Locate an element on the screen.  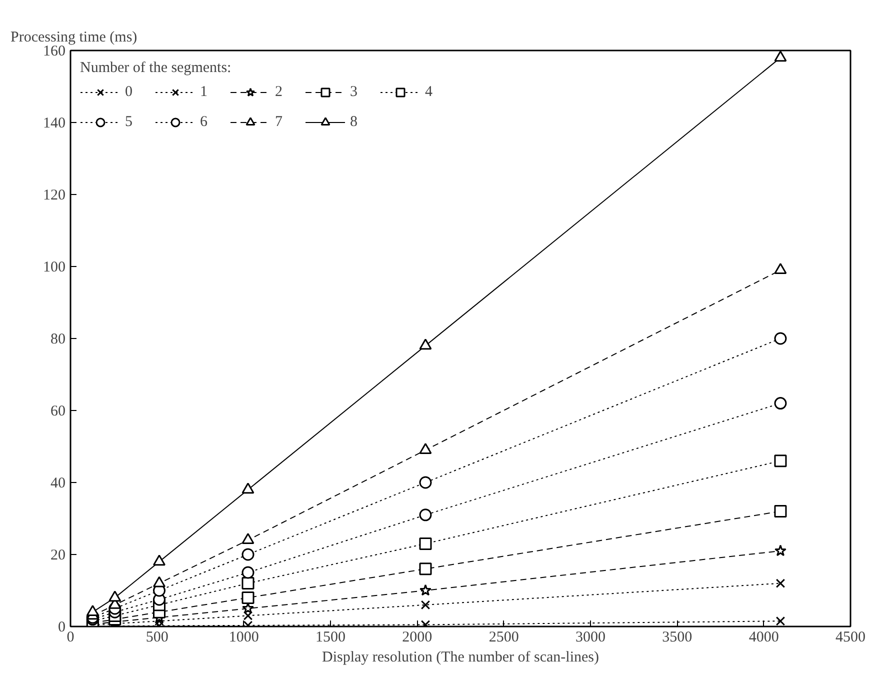
legend-label: 4 is located at coordinates (429, 92).